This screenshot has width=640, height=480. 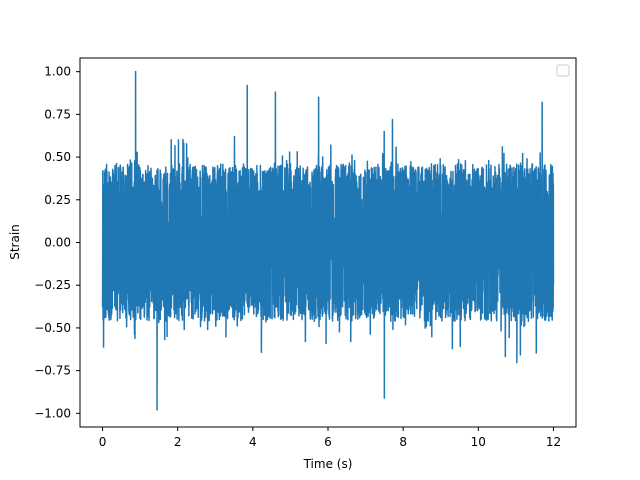 I want to click on x-axis: 0 2 4 6 8 10 12, so click(x=330, y=438).